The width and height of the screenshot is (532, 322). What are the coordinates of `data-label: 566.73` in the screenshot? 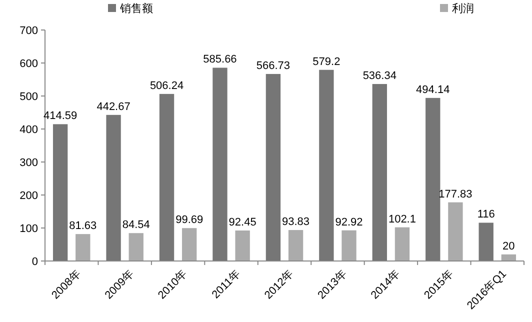 It's located at (273, 66).